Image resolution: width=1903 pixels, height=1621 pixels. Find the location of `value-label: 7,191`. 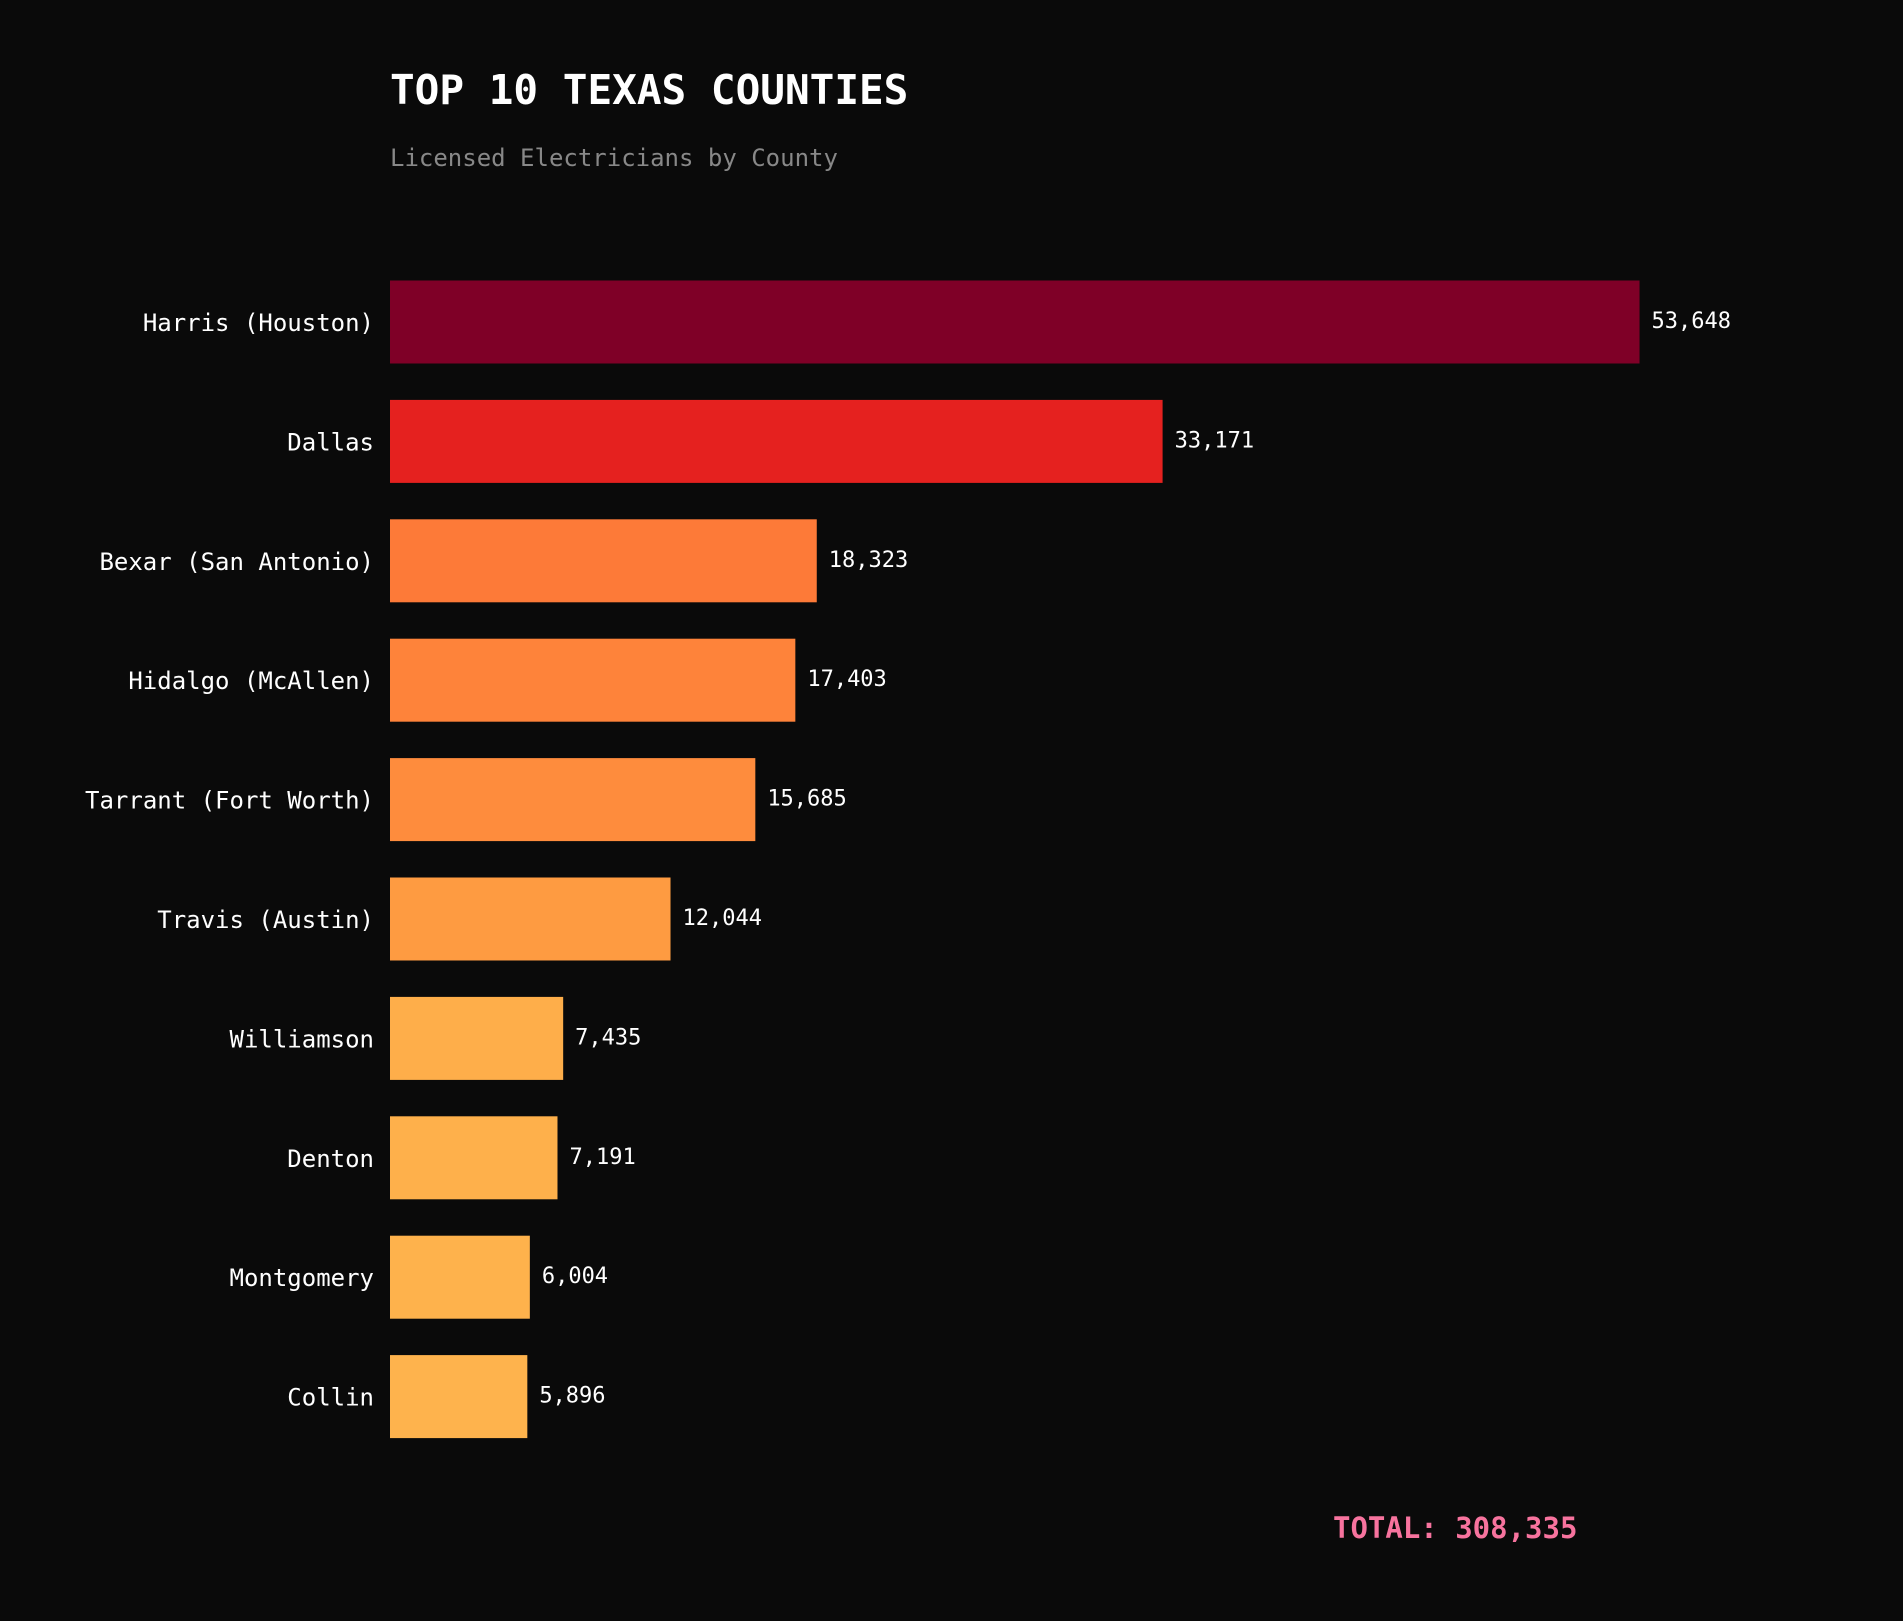

value-label: 7,191 is located at coordinates (602, 1157).